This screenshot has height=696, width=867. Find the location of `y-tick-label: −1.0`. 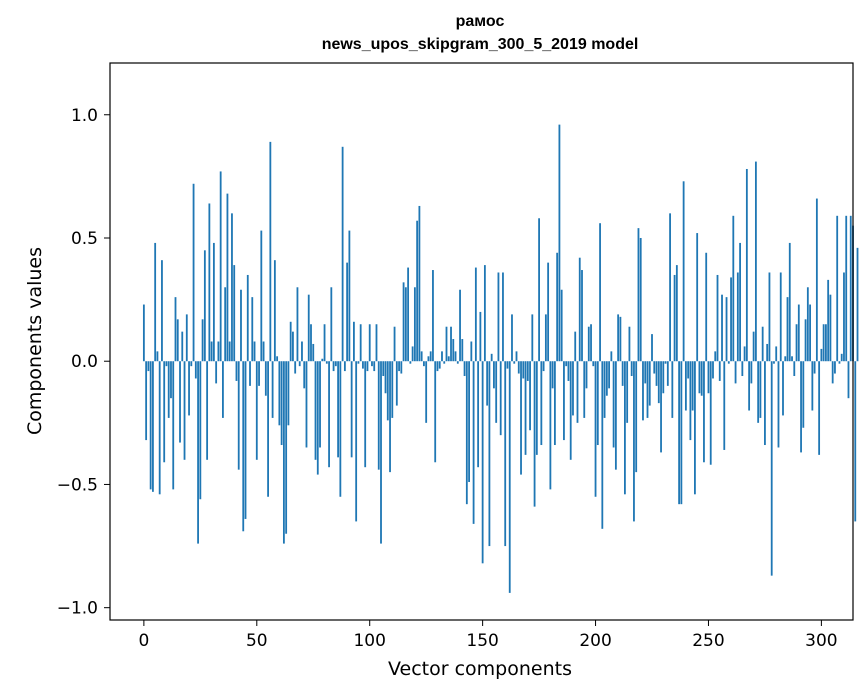

y-tick-label: −1.0 is located at coordinates (77, 609).